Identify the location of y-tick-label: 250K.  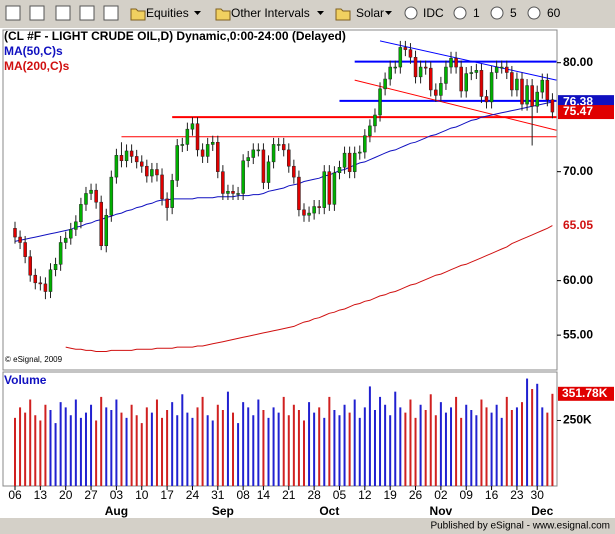
(577, 420).